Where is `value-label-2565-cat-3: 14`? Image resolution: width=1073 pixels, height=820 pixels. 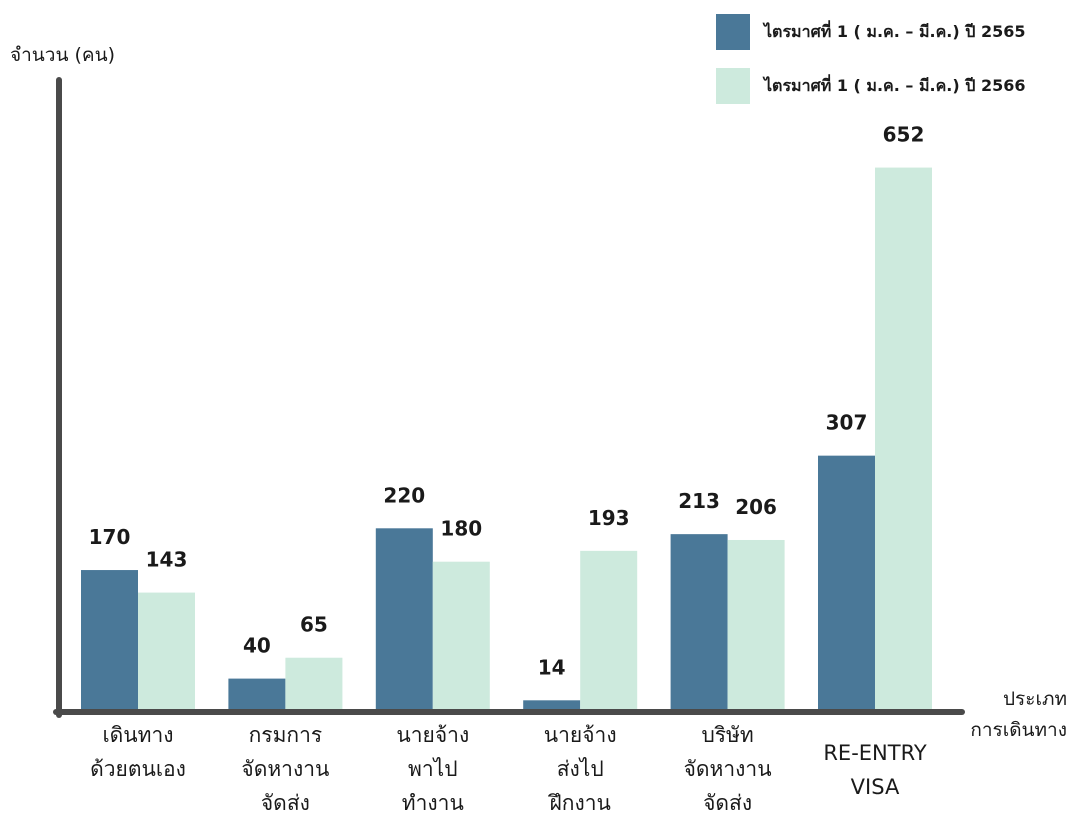 value-label-2565-cat-3: 14 is located at coordinates (552, 667).